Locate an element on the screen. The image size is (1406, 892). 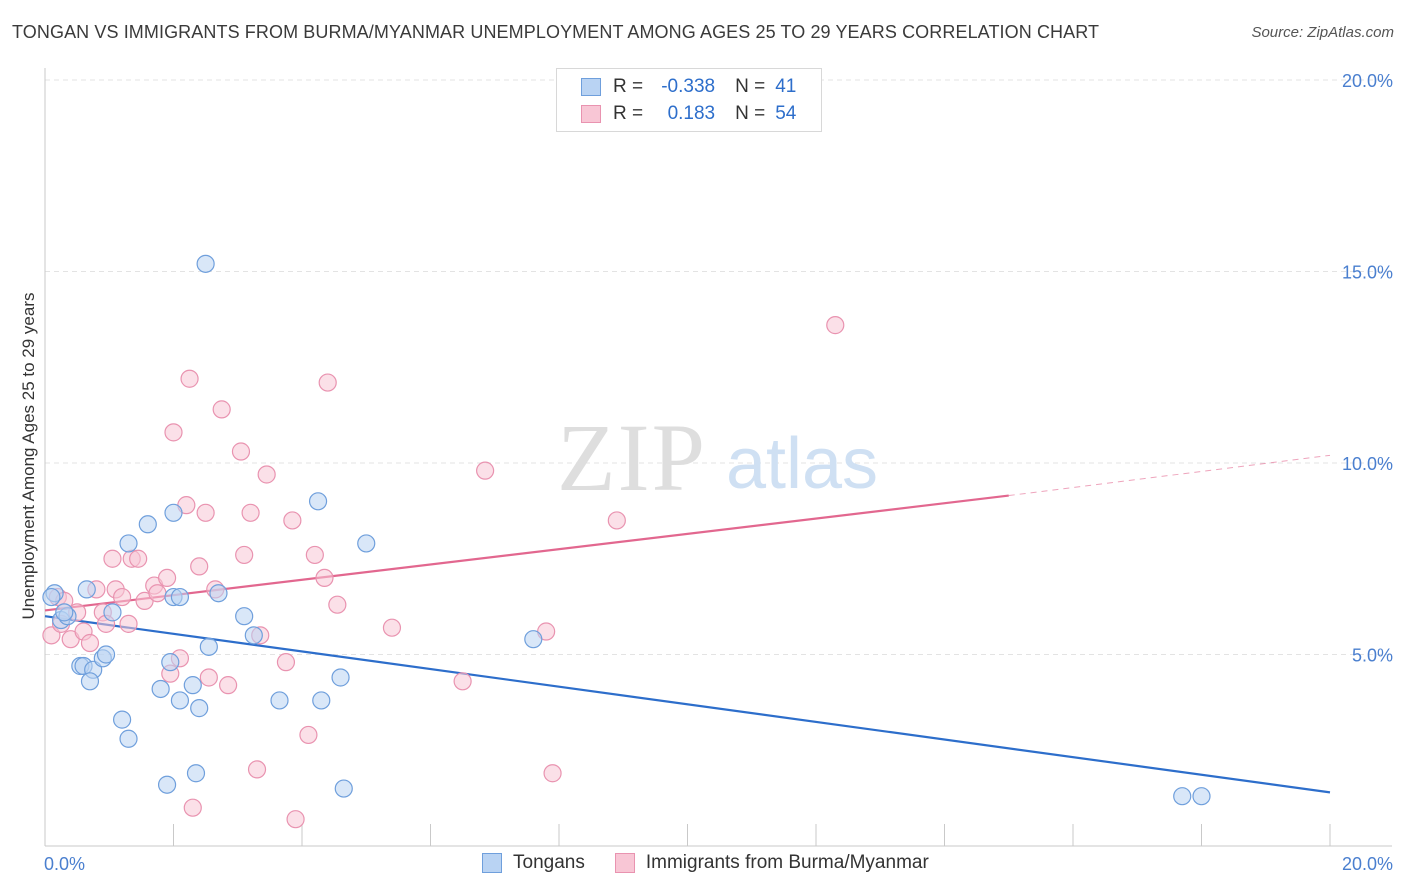
burma-trend-extension is located at coordinates (1169, 475).